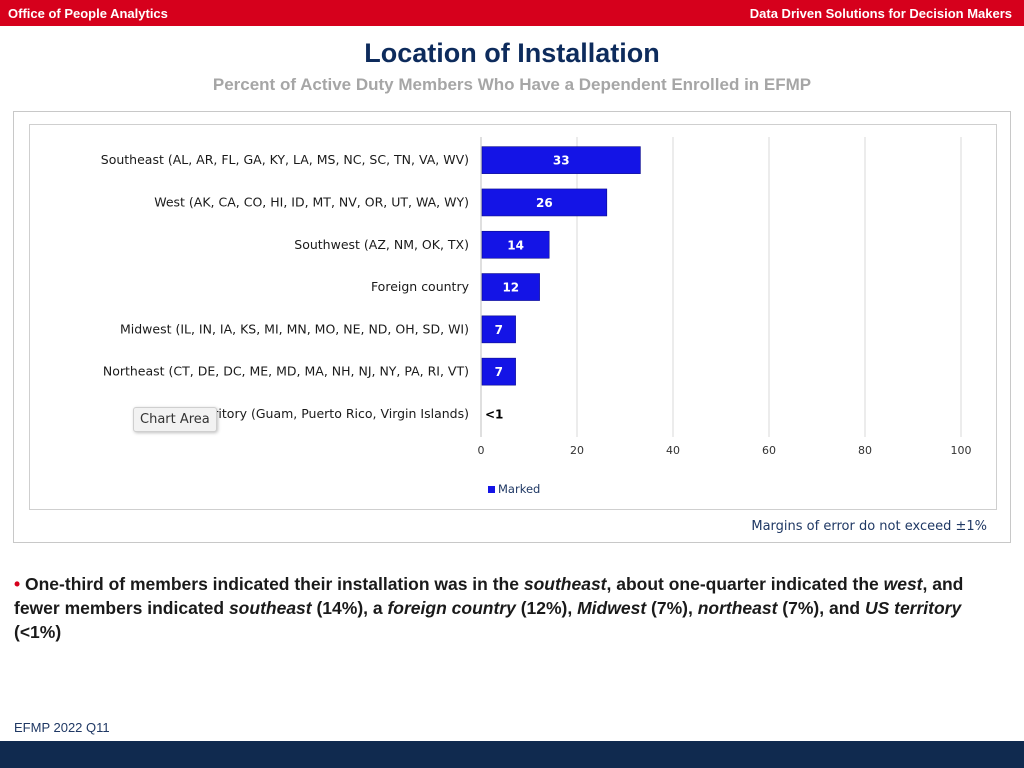 The height and width of the screenshot is (768, 1024). I want to click on emphasis-text: US territory, so click(913, 608).